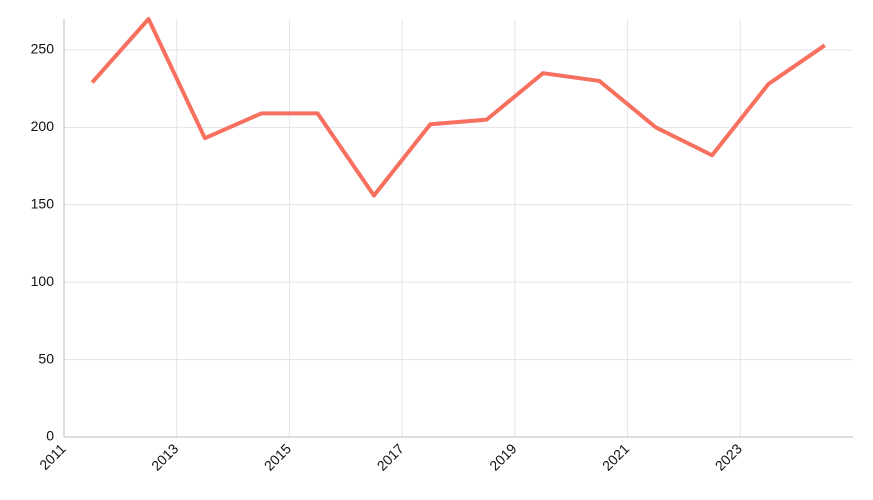 The image size is (873, 500). What do you see at coordinates (43, 126) in the screenshot?
I see `y-tick-label: 200` at bounding box center [43, 126].